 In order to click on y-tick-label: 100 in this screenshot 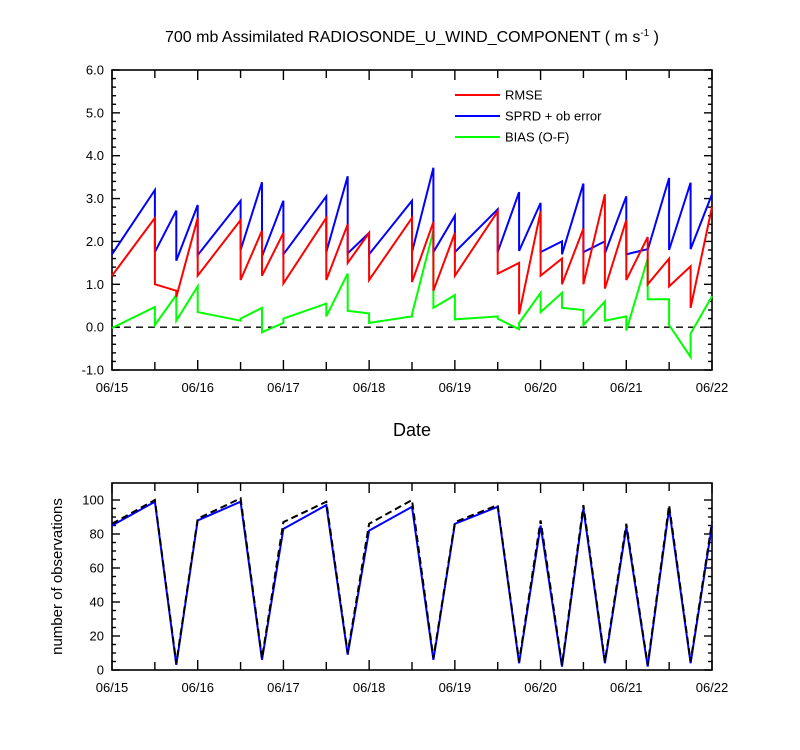, I will do `click(93, 500)`.